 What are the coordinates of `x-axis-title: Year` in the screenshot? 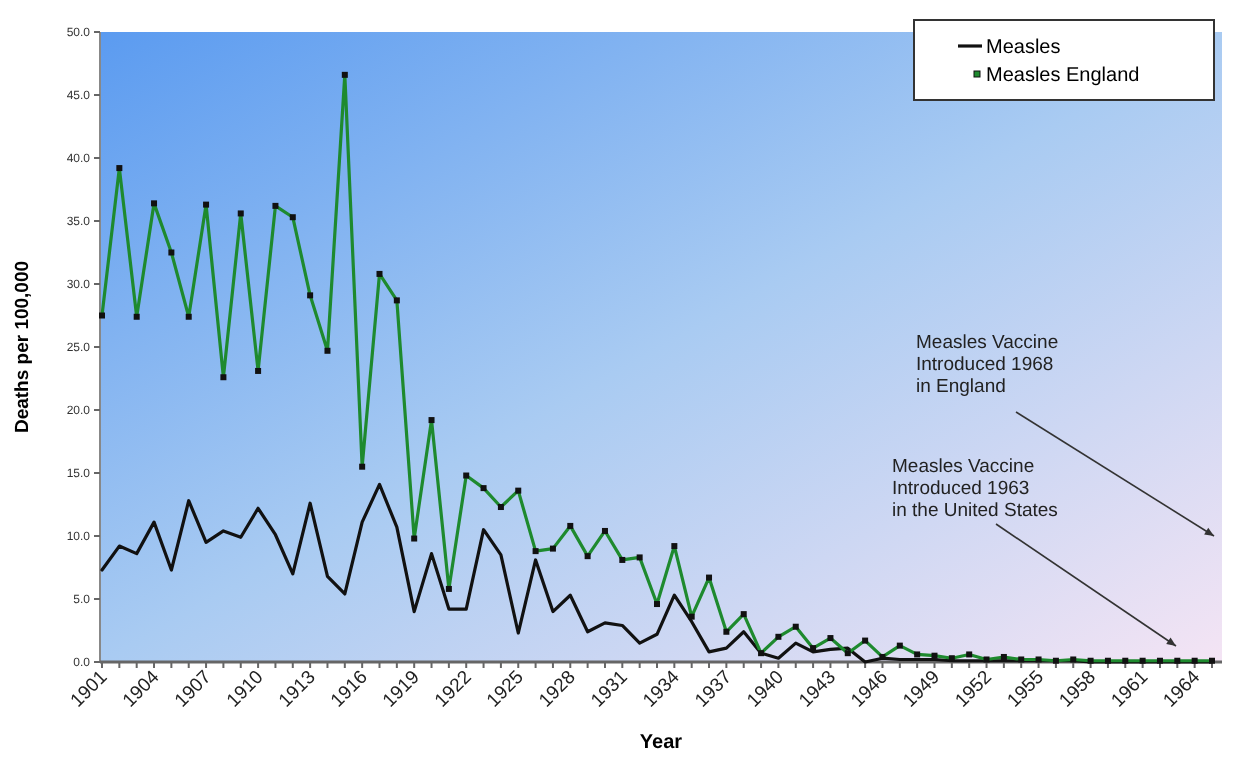 It's located at (661, 743).